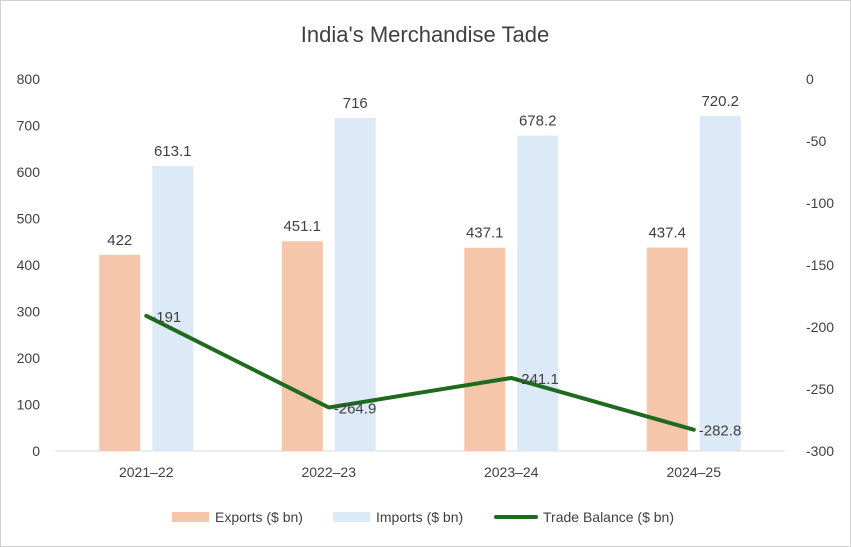 The image size is (851, 547). I want to click on exports-bn-data-label: 422, so click(119, 240).